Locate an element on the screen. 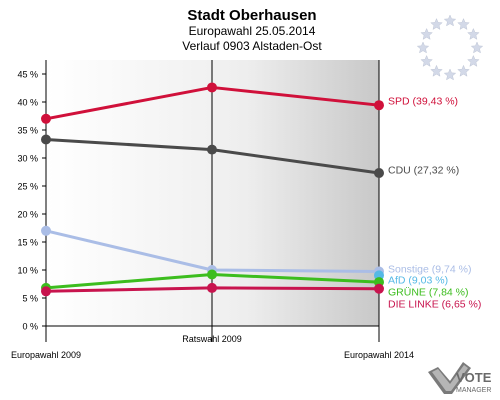 The height and width of the screenshot is (400, 500). y-tick-label: 5 % is located at coordinates (30, 299).